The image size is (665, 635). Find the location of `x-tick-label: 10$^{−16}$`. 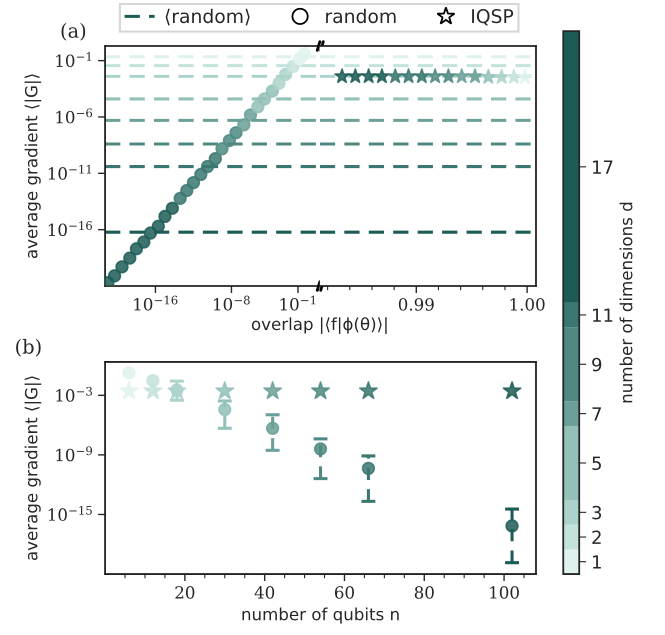

x-tick-label: 10$^{−16}$ is located at coordinates (156, 303).